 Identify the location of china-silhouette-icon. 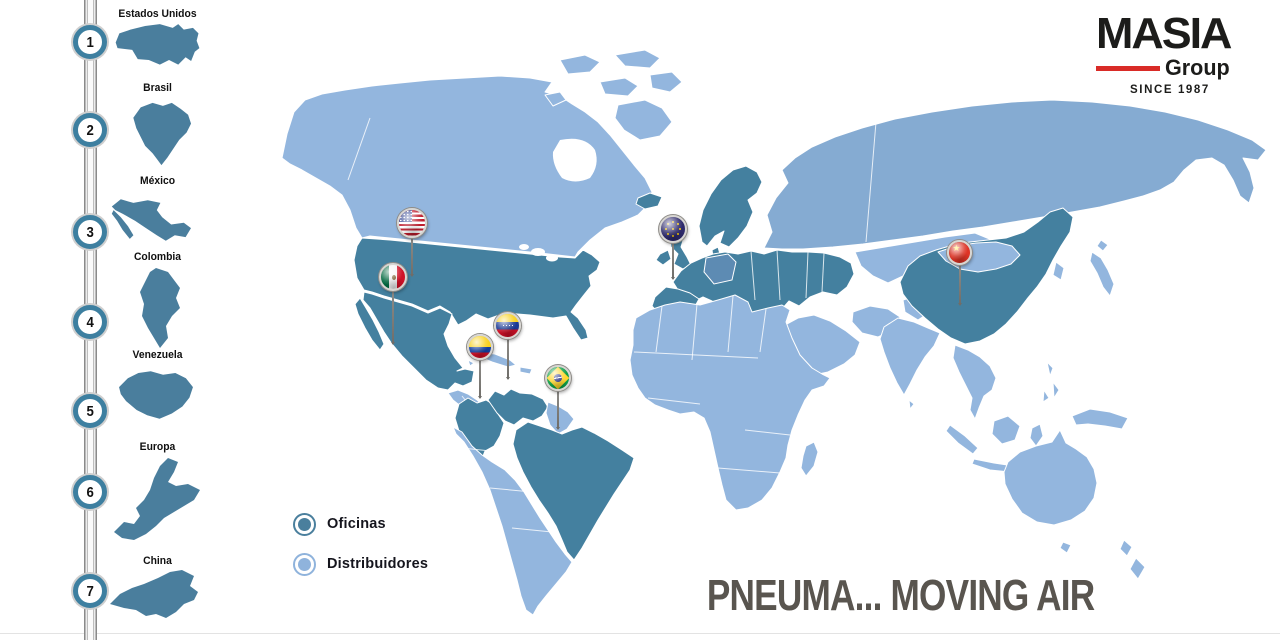
(154, 594).